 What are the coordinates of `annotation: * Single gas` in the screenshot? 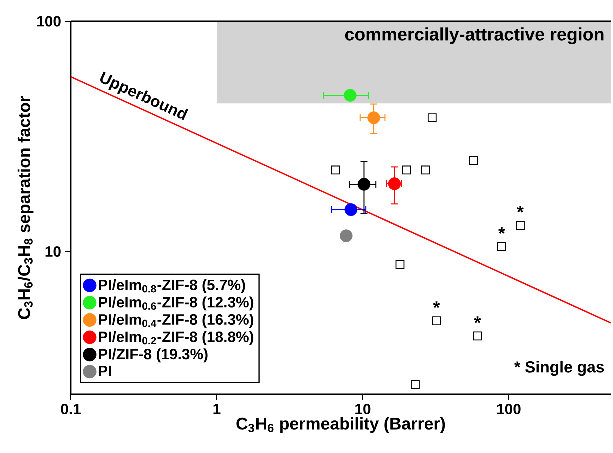 It's located at (559, 368).